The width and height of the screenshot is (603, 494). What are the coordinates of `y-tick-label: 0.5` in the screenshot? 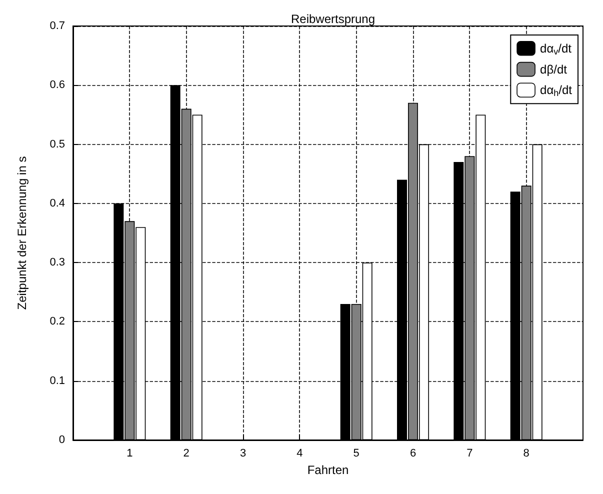 It's located at (57, 144).